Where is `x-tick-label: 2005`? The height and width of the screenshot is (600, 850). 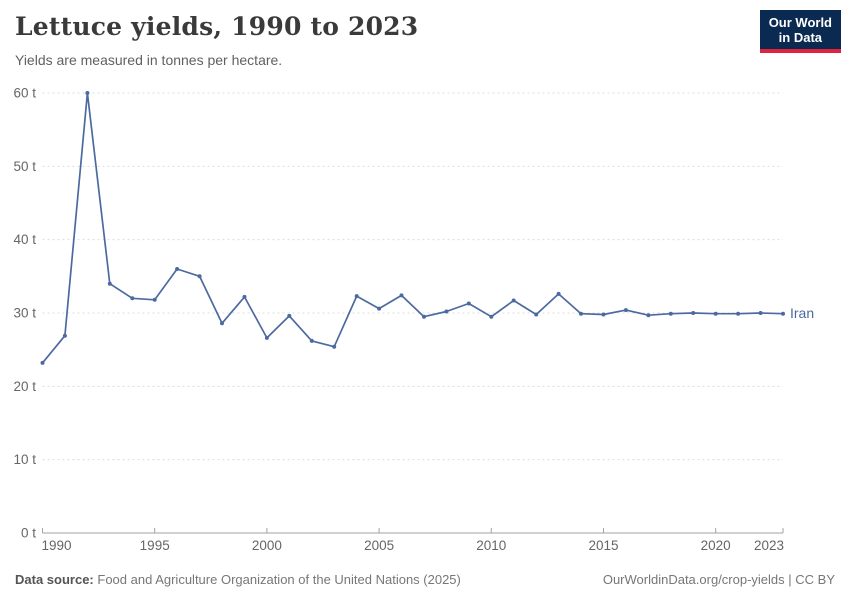
x-tick-label: 2005 is located at coordinates (379, 545).